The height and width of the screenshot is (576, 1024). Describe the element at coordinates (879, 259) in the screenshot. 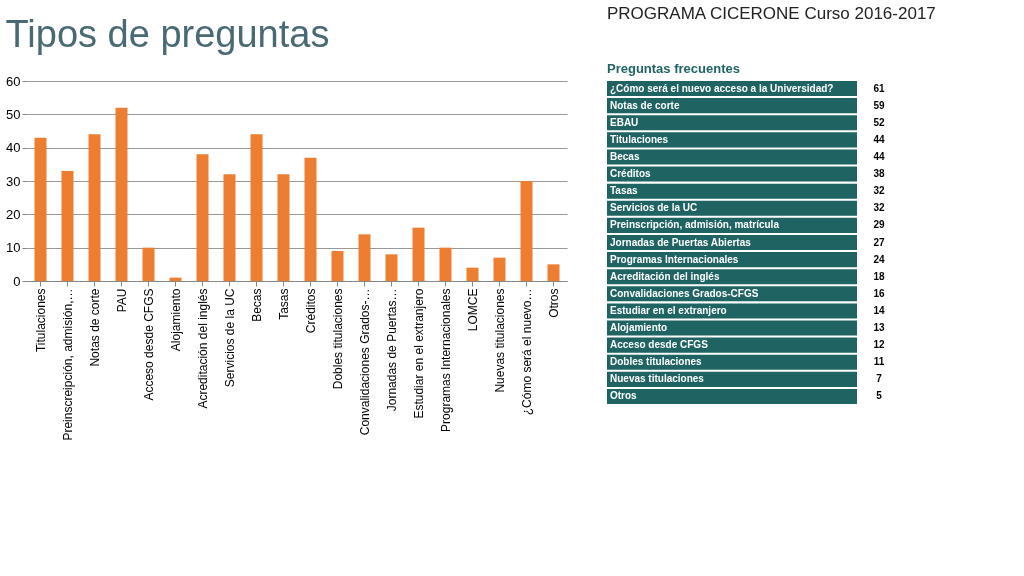

I see `data-label: 24` at that location.